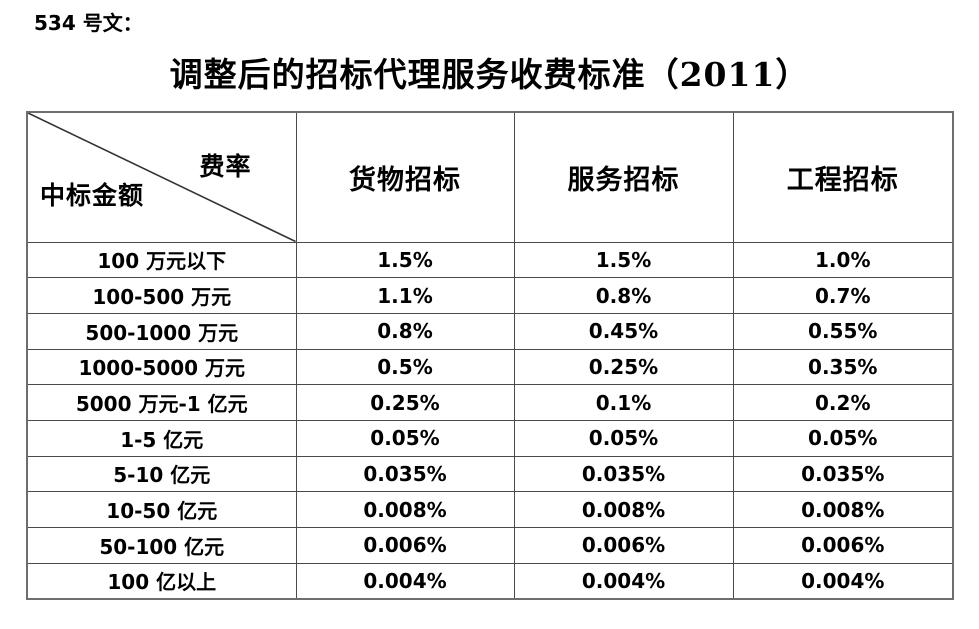 The height and width of the screenshot is (629, 979). Describe the element at coordinates (88, 23) in the screenshot. I see `document-number-label: 534 号文：` at that location.